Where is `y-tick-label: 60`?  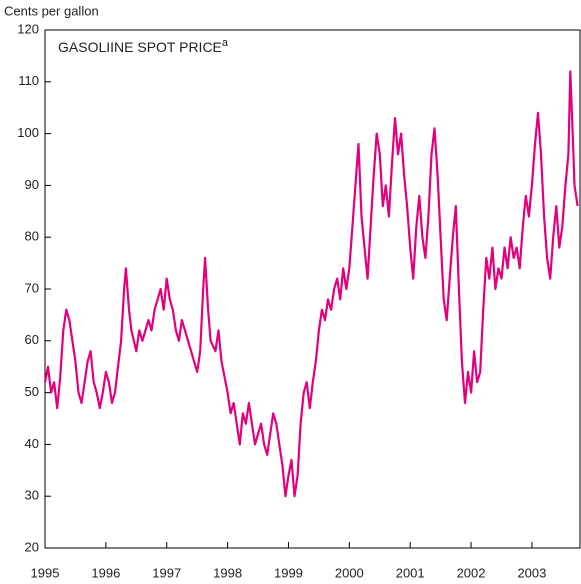 y-tick-label: 60 is located at coordinates (32, 339).